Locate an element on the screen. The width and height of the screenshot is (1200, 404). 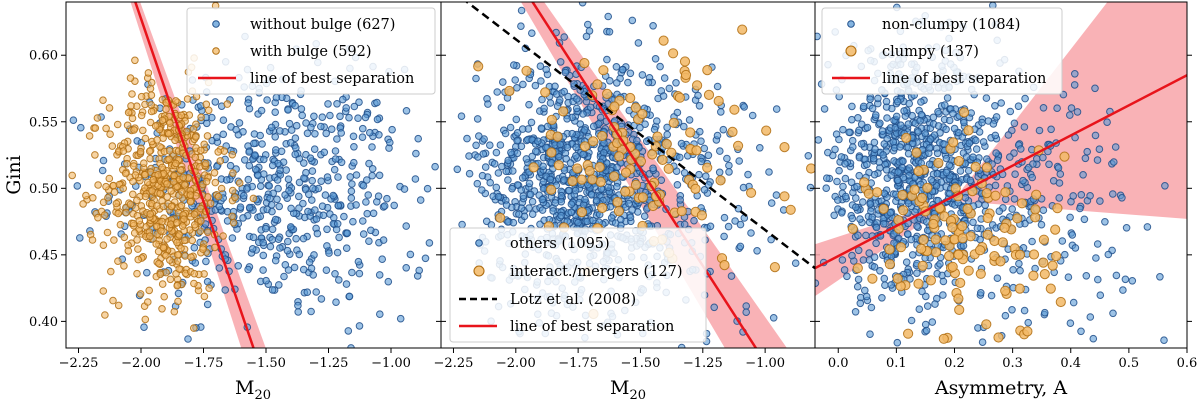
panel-2-xlabel: M20 is located at coordinates (628, 390).